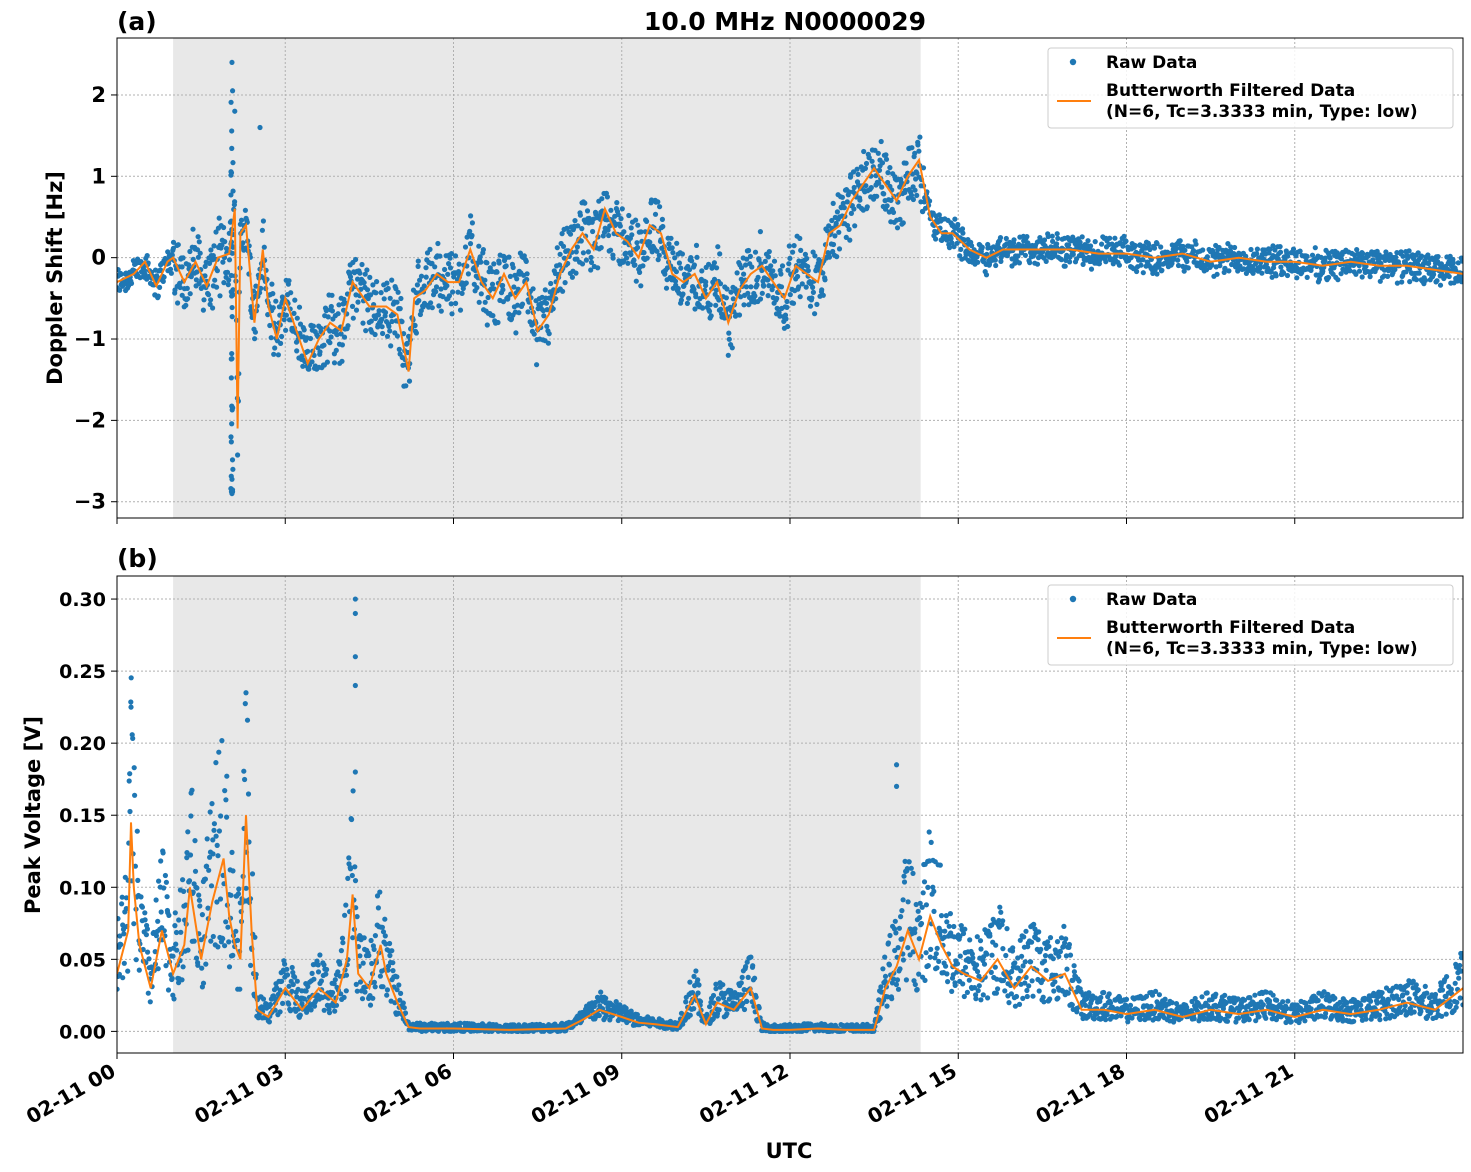  I want to click on y-tick-label: 0, so click(98, 258).